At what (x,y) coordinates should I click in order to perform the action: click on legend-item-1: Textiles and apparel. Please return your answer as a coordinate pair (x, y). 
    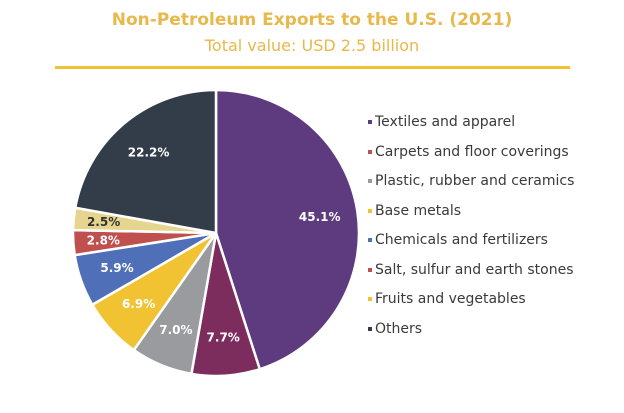
    Looking at the image, I should click on (471, 123).